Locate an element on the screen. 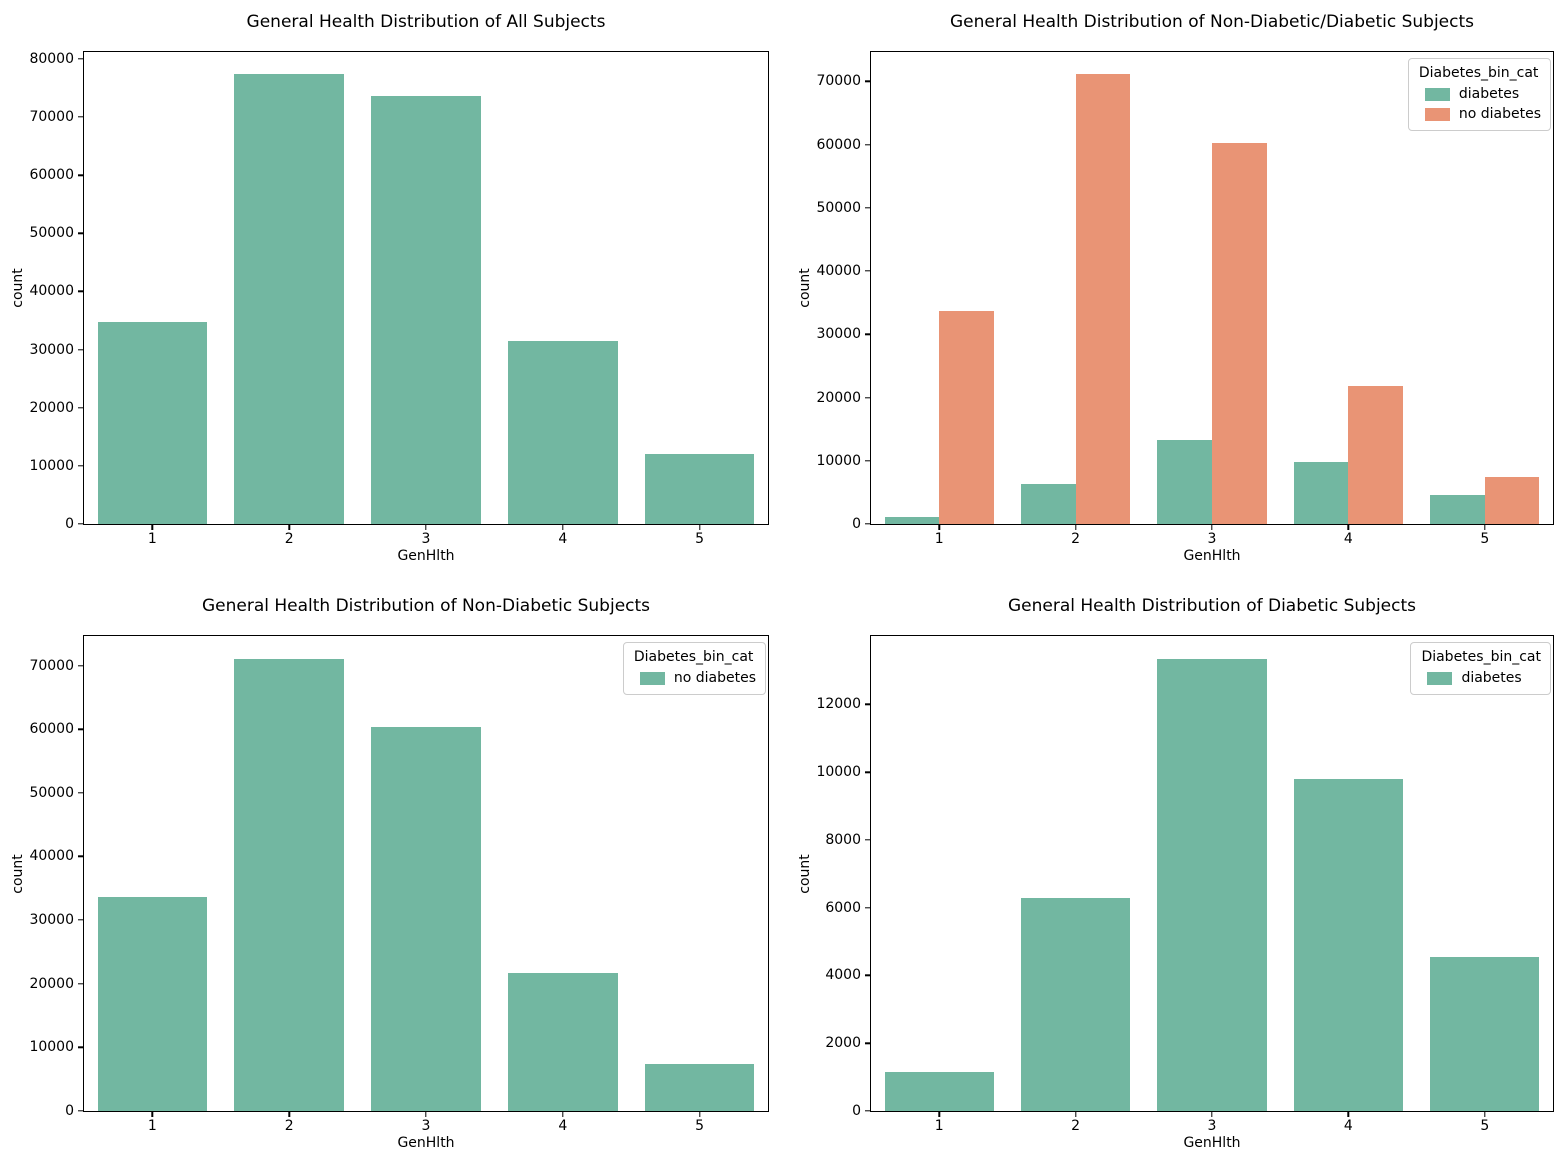  y-tick-label: 4000 is located at coordinates (843, 975).